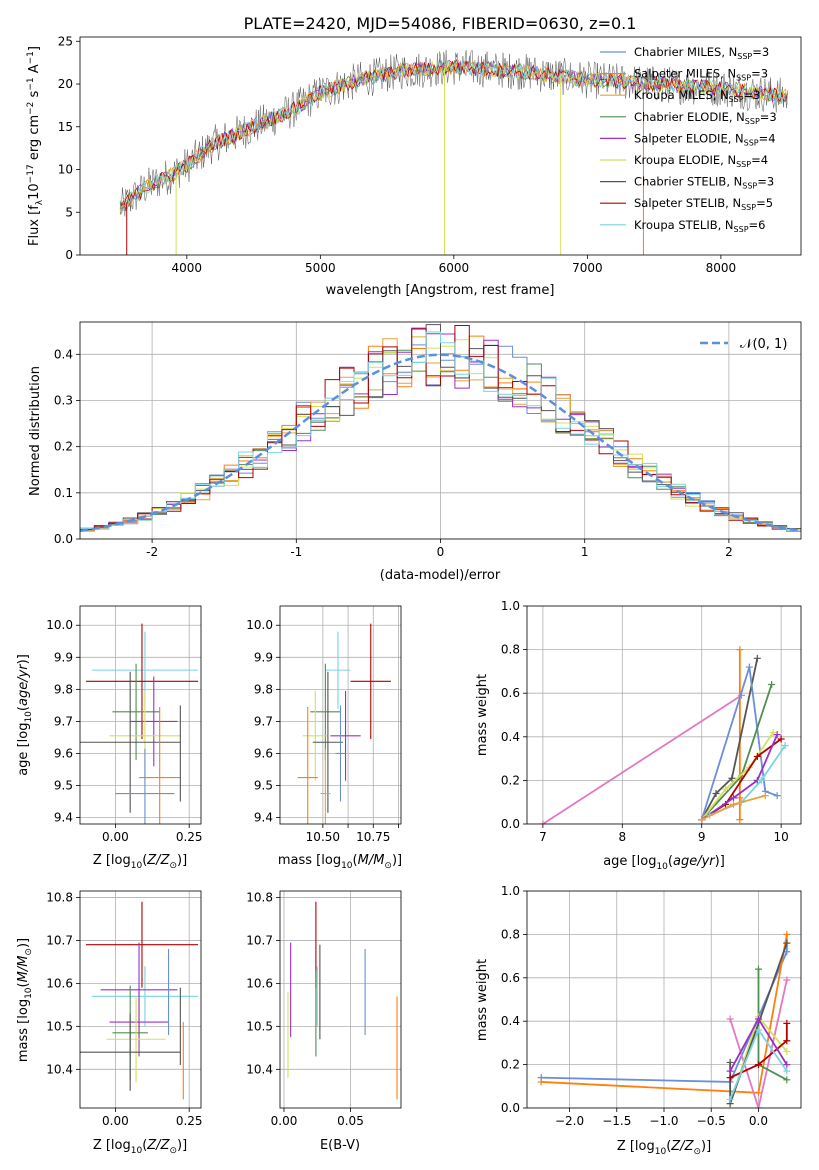 This screenshot has height=1170, width=819. Describe the element at coordinates (309, 860) in the screenshot. I see `label-part: mass [log` at that location.